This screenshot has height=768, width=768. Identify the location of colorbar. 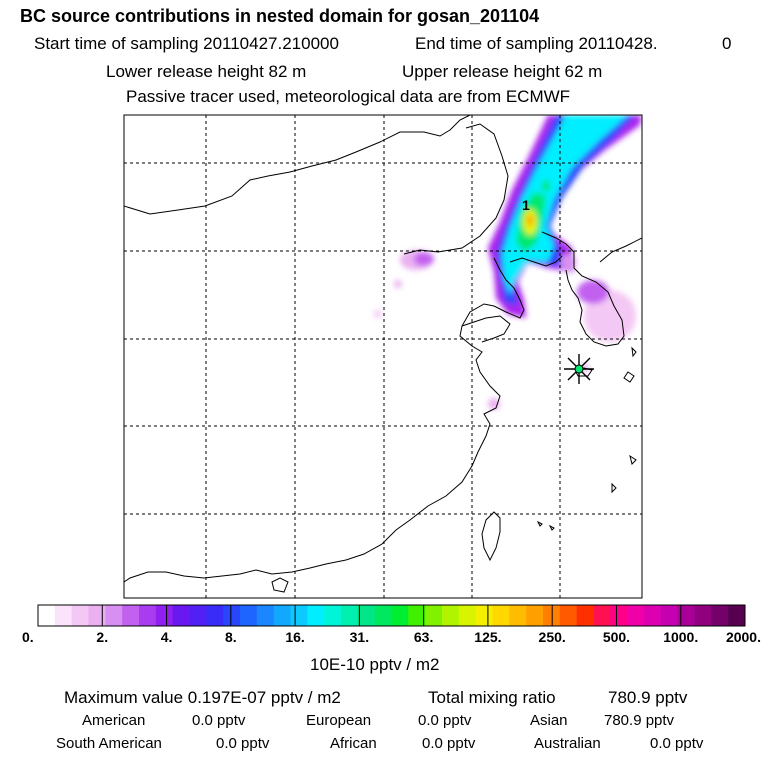
(391, 615).